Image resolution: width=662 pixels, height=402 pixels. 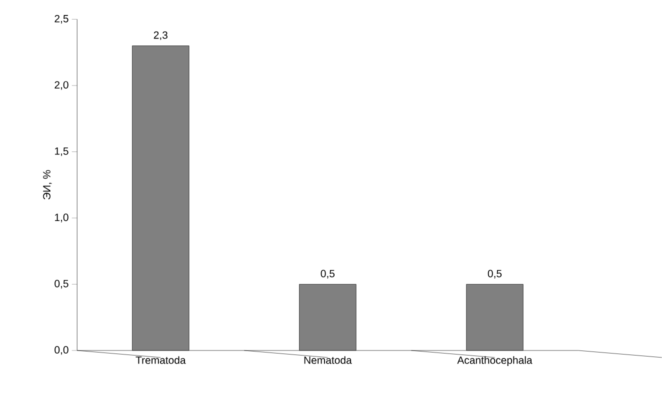 What do you see at coordinates (494, 361) in the screenshot?
I see `x-tick-label: Acanthocephala` at bounding box center [494, 361].